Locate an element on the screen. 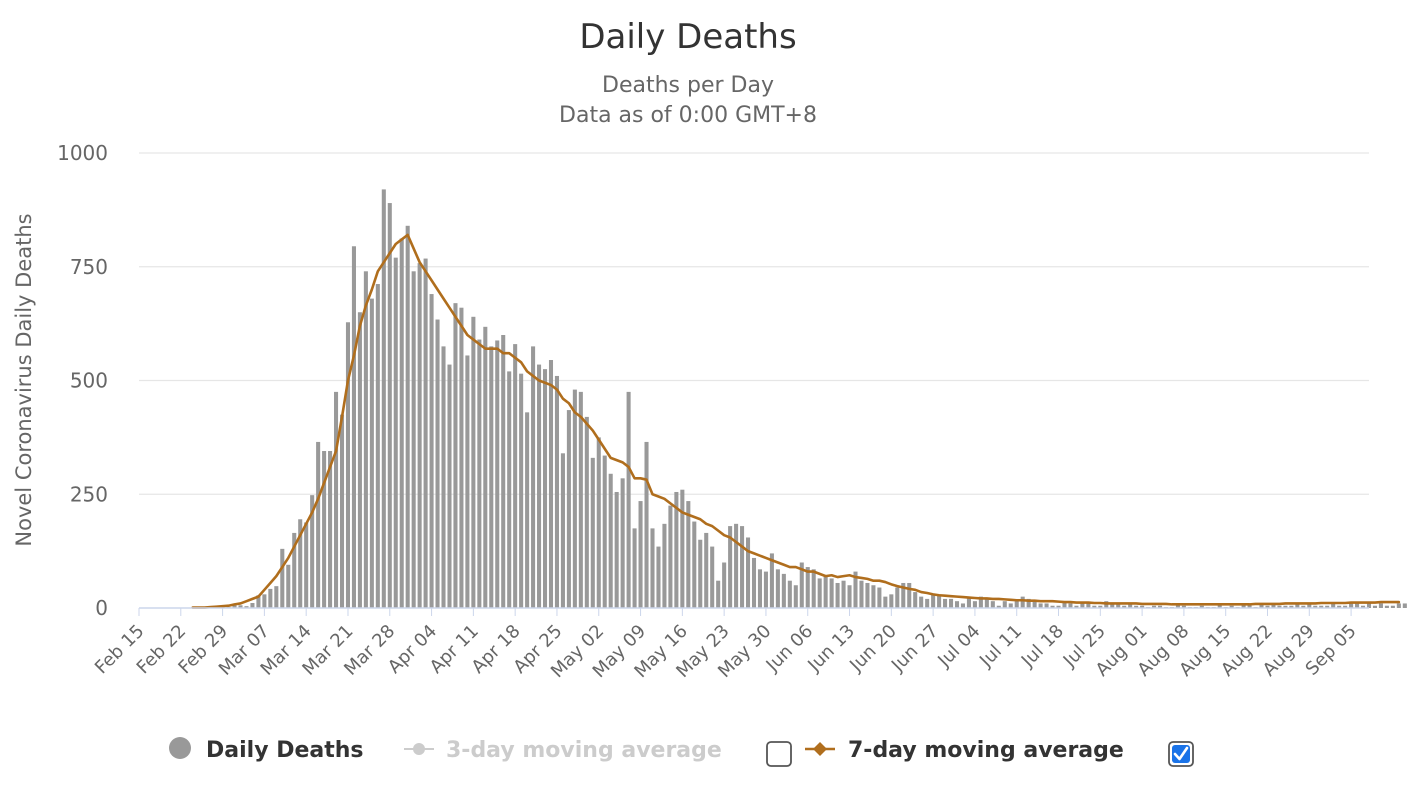  legend-label-3-day-average: 3-day moving average is located at coordinates (584, 750).